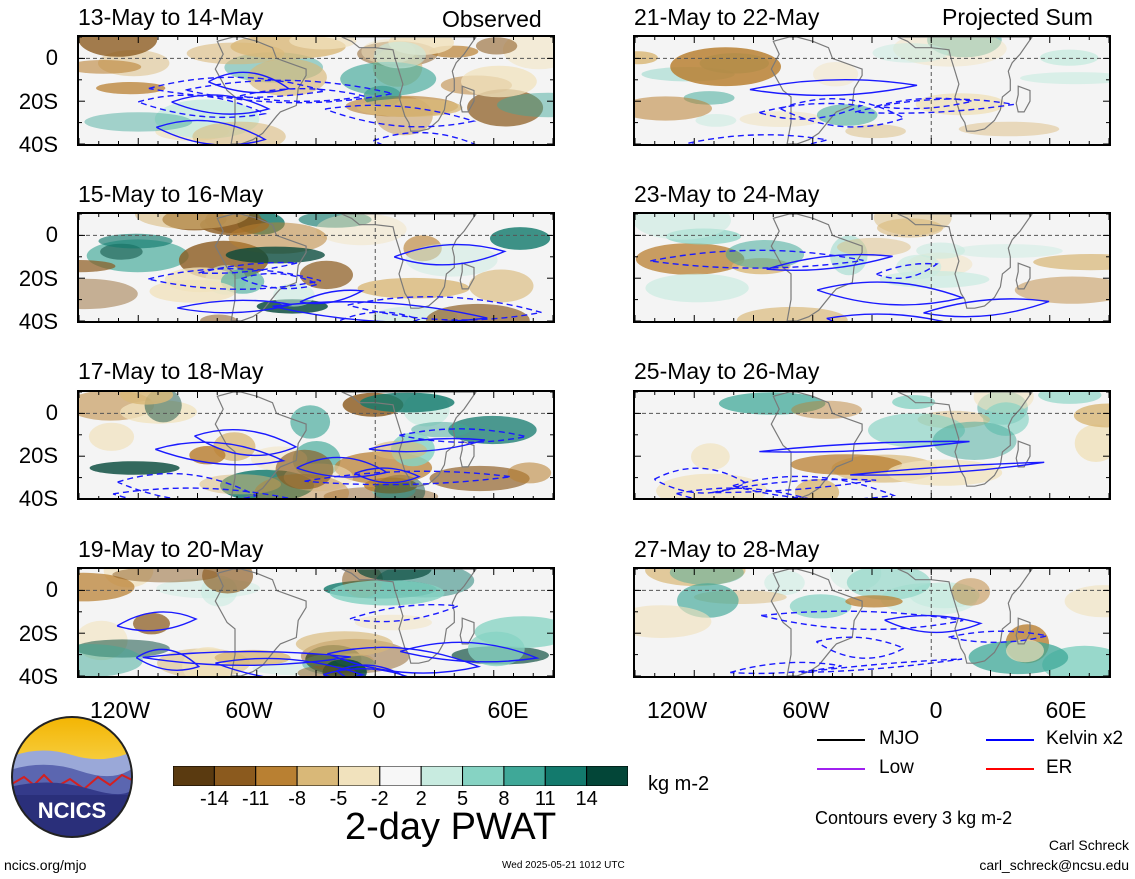  I want to click on lon-label: 120W, so click(677, 710).